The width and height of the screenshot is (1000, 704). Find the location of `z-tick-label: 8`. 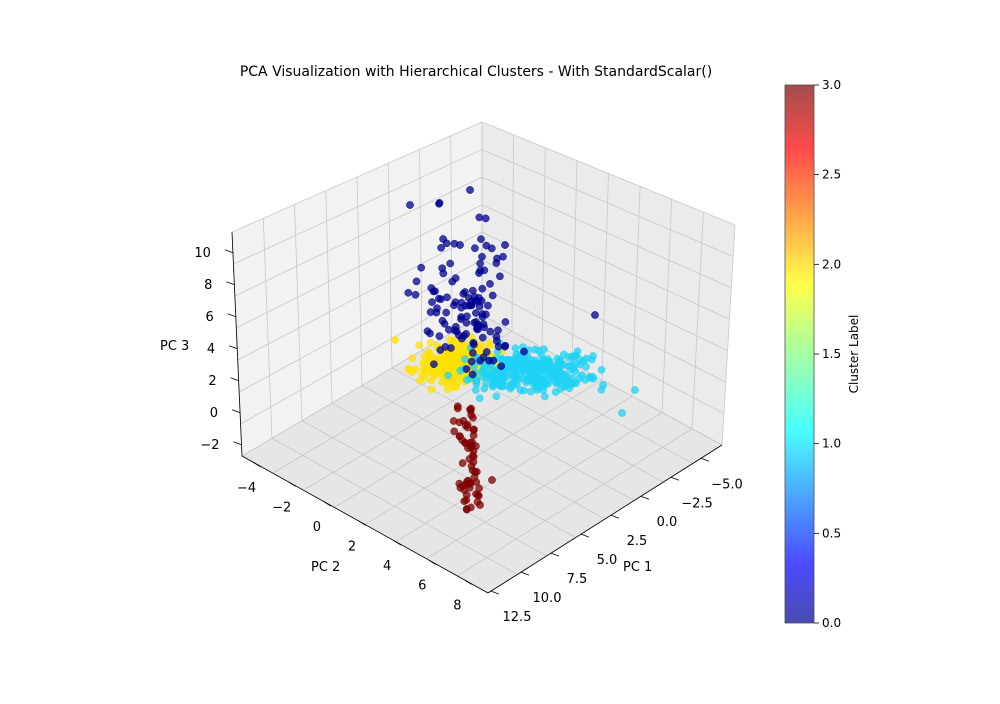

z-tick-label: 8 is located at coordinates (208, 285).